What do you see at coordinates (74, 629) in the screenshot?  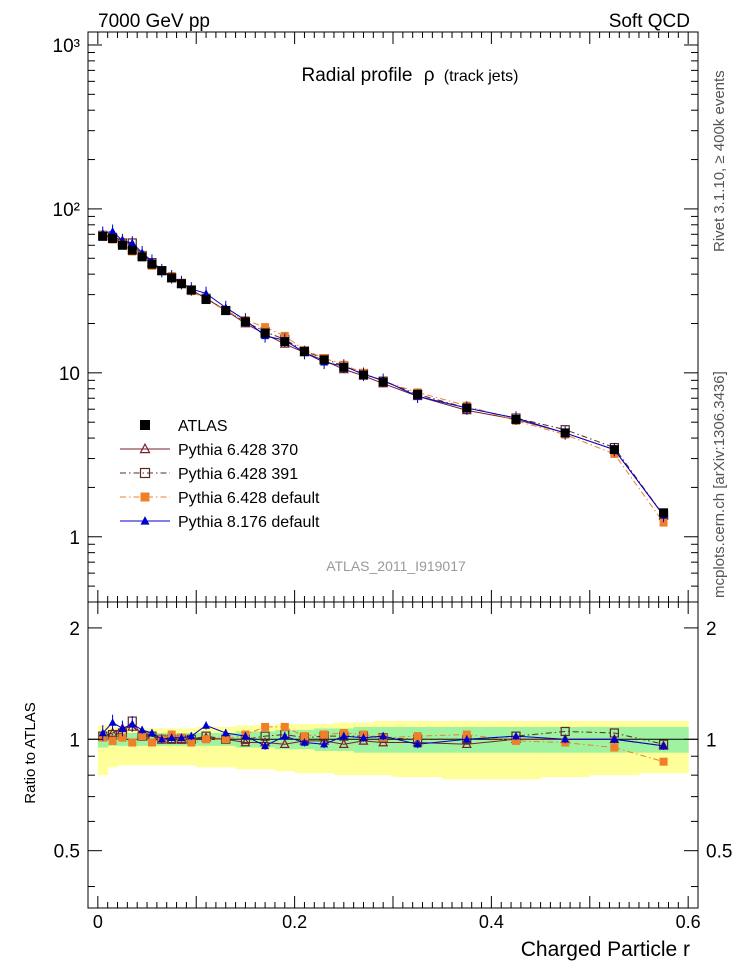 I see `ratio-y-tick-label: 2` at bounding box center [74, 629].